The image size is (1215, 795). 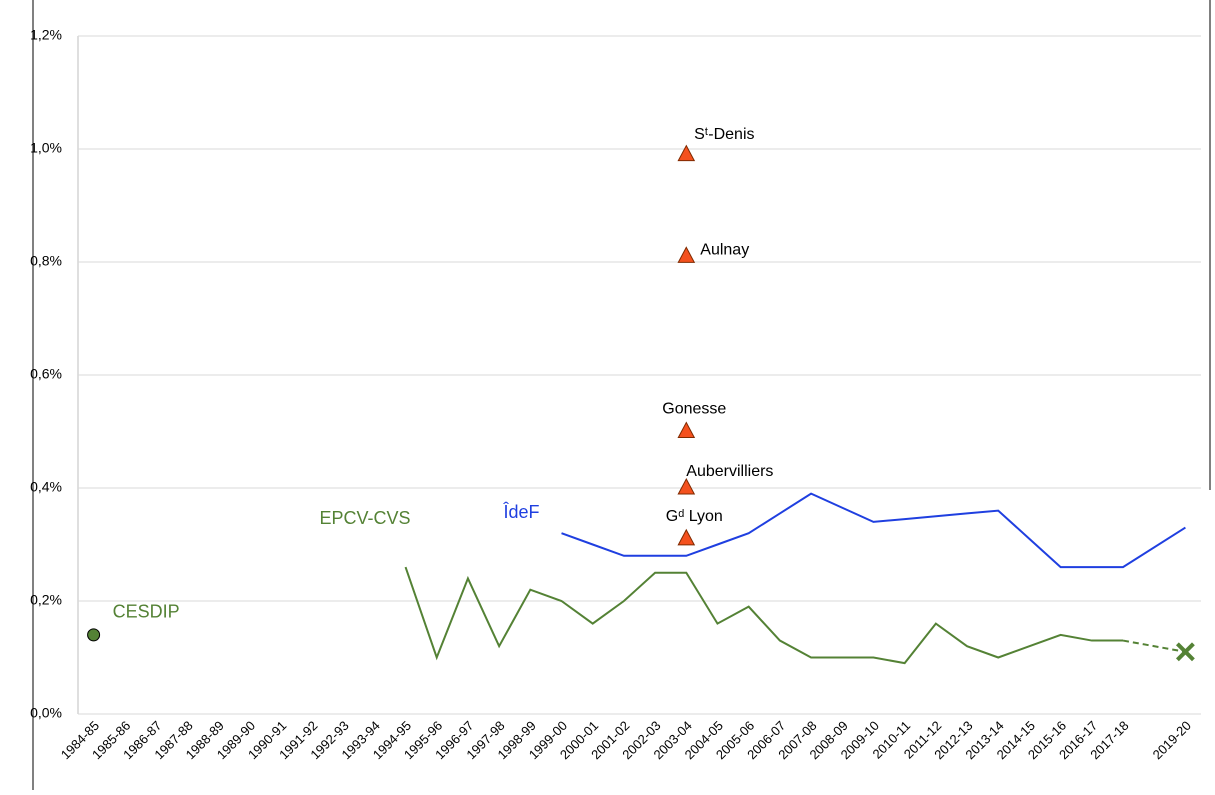 What do you see at coordinates (729, 471) in the screenshot?
I see `point-label: Aubervilliers` at bounding box center [729, 471].